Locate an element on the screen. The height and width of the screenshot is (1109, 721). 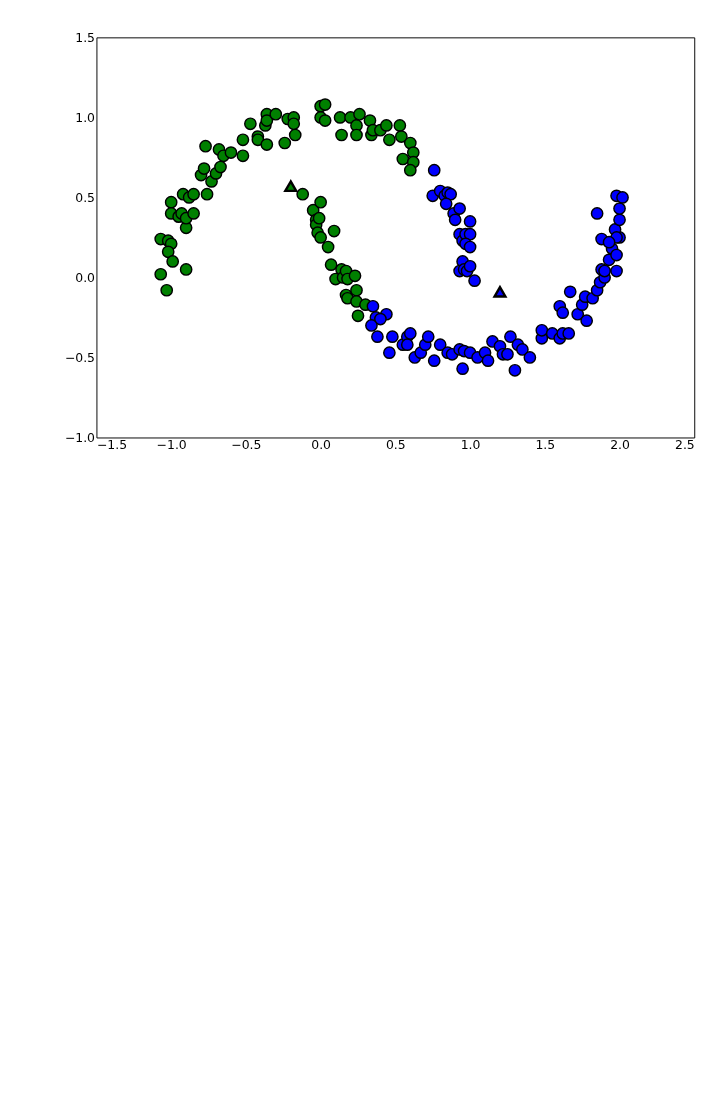
y-tick-label: 0.5 is located at coordinates (85, 197).